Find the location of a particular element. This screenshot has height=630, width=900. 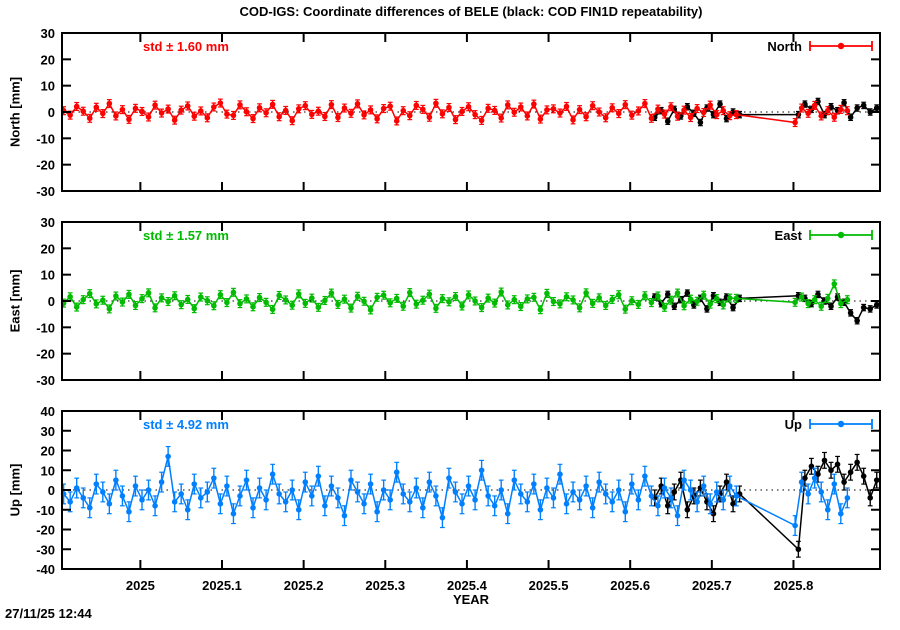

y-axis-label-north: North [mm] is located at coordinates (15, 112).